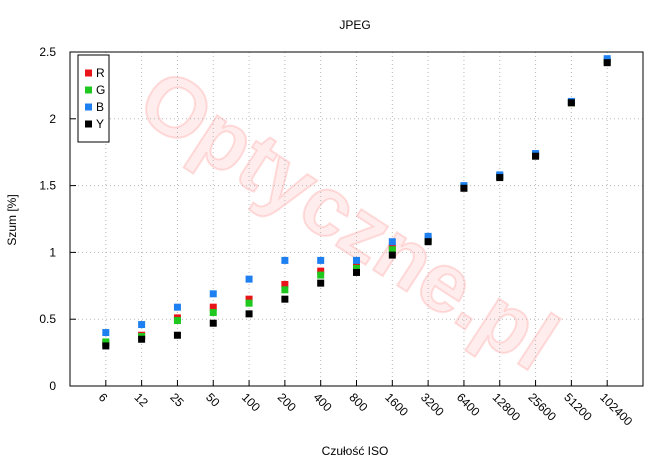  I want to click on y-tick-label: 2.5, so click(47, 52).